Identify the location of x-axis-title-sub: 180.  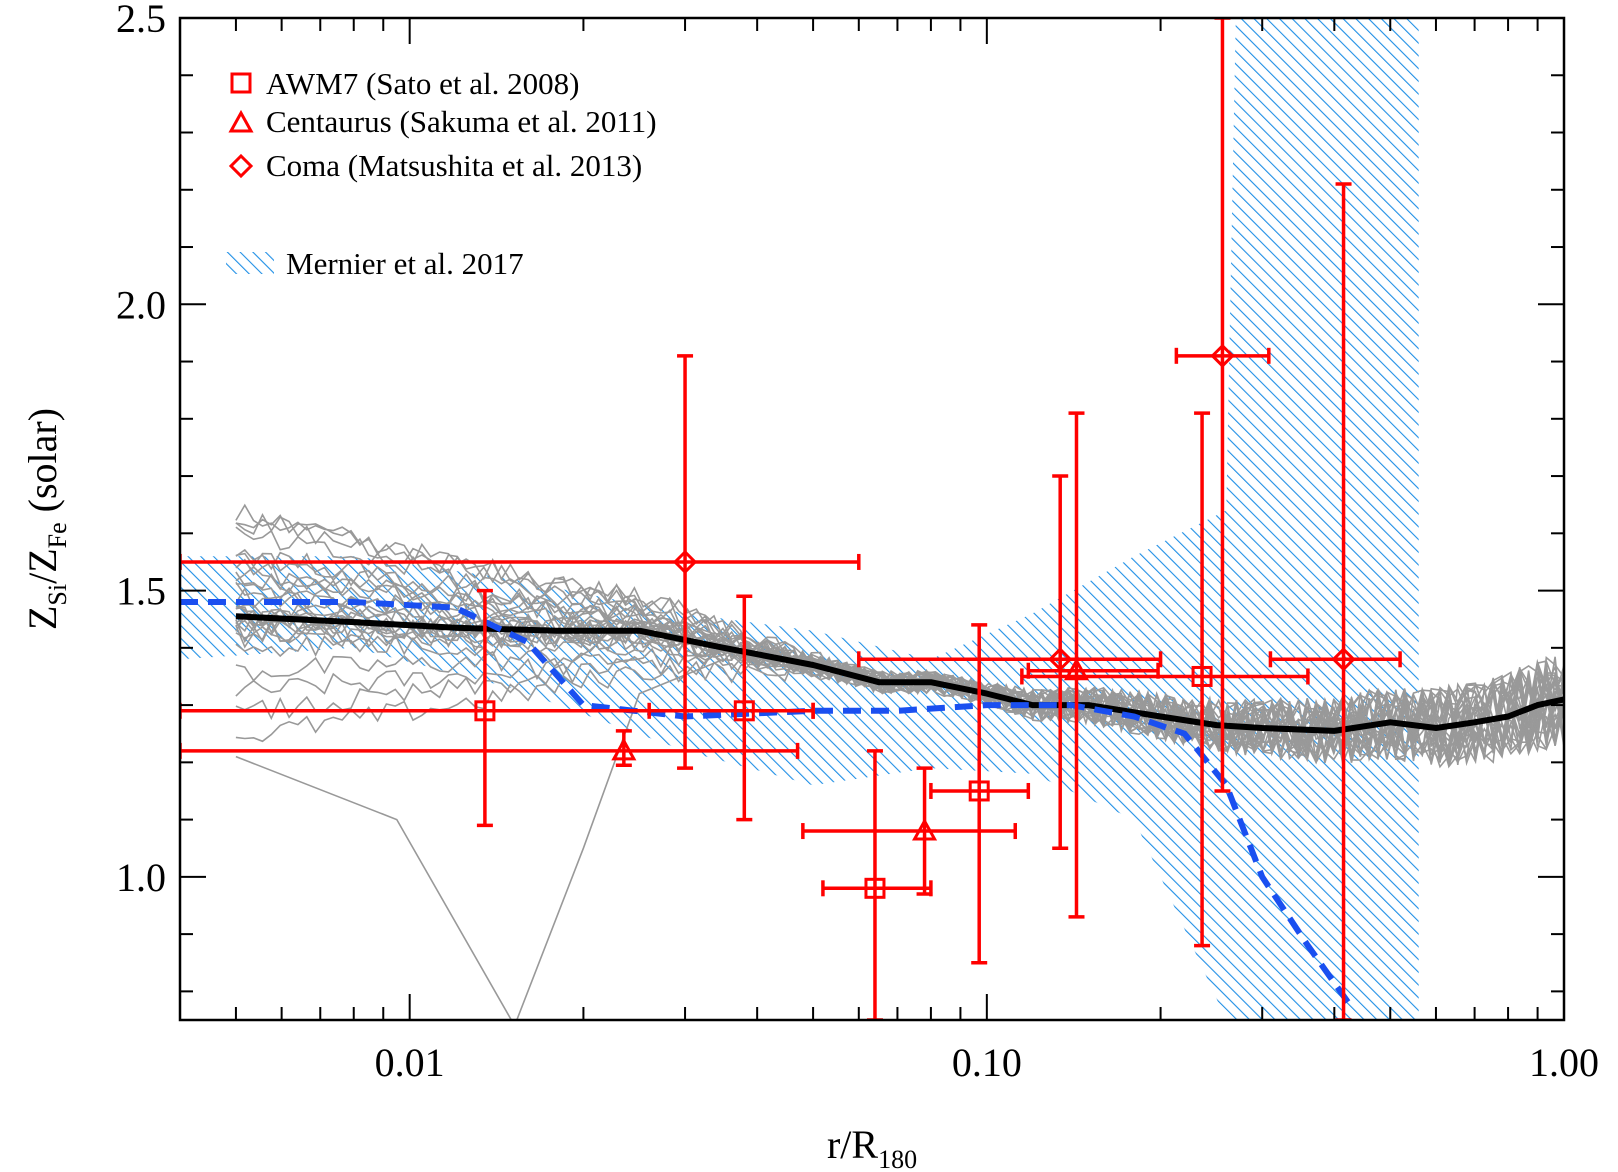
(897, 1158).